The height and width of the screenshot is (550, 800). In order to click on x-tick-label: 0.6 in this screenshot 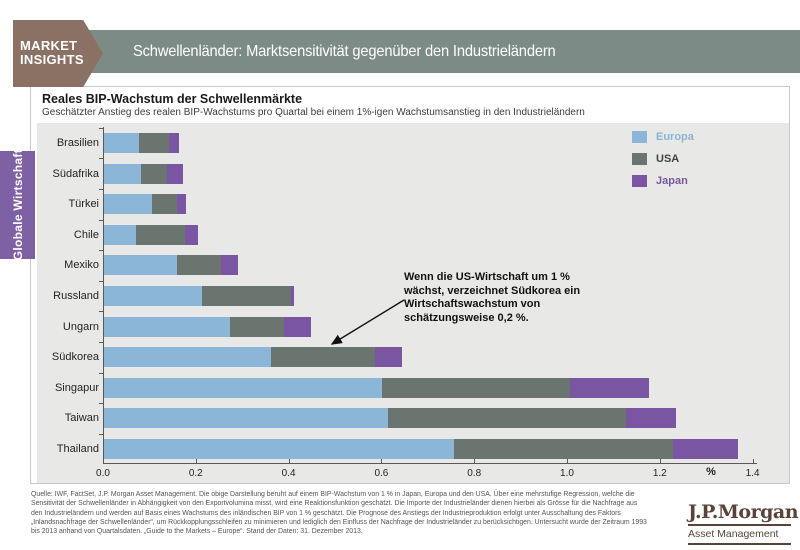, I will do `click(381, 473)`.